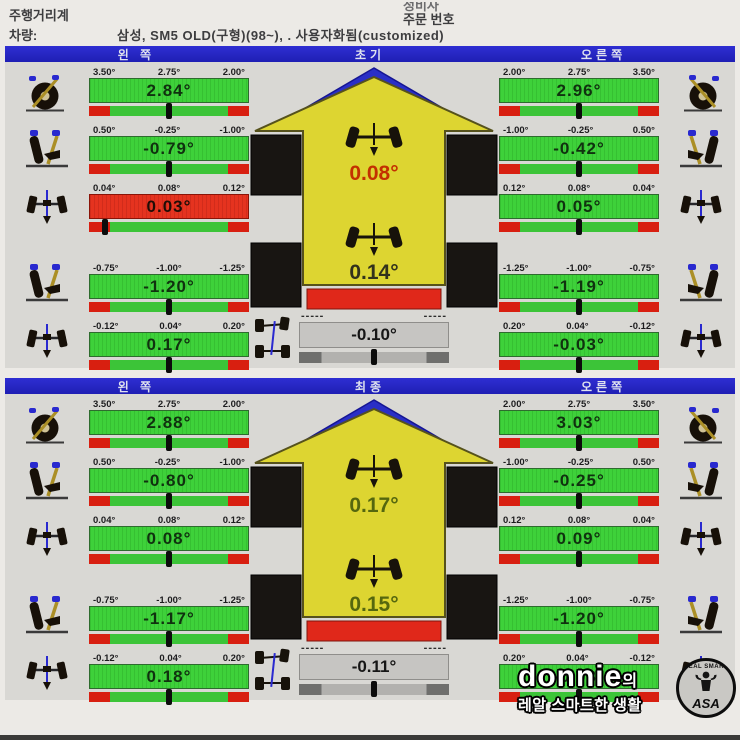 This screenshot has width=740, height=740. I want to click on tick-label: -0.25°, so click(167, 130).